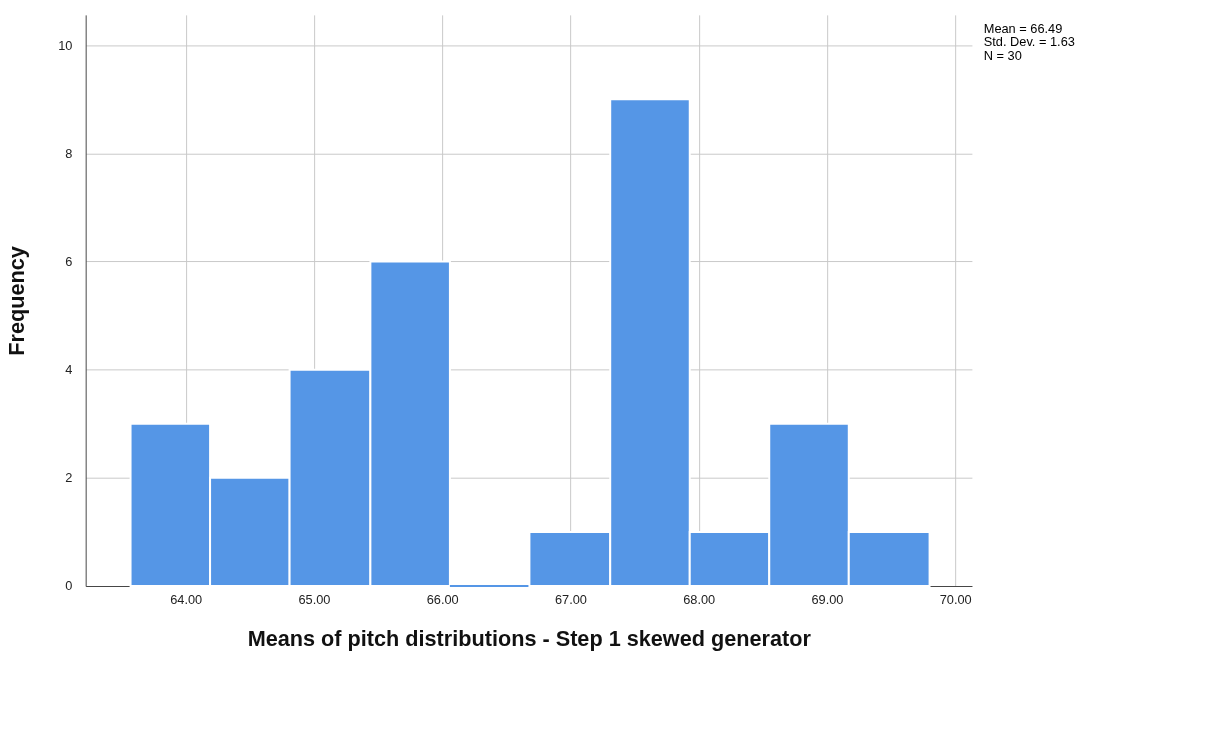 This screenshot has width=1223, height=740. What do you see at coordinates (69, 586) in the screenshot?
I see `y-tick-label: 0` at bounding box center [69, 586].